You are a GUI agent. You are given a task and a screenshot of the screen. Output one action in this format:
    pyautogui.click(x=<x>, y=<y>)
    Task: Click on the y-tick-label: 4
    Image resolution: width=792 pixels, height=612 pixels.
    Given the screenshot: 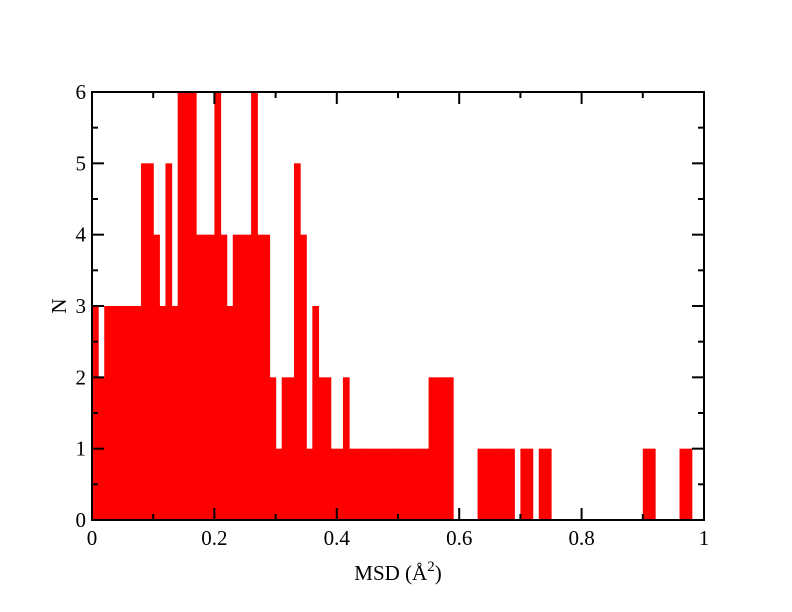 What is the action you would take?
    pyautogui.click(x=81, y=235)
    